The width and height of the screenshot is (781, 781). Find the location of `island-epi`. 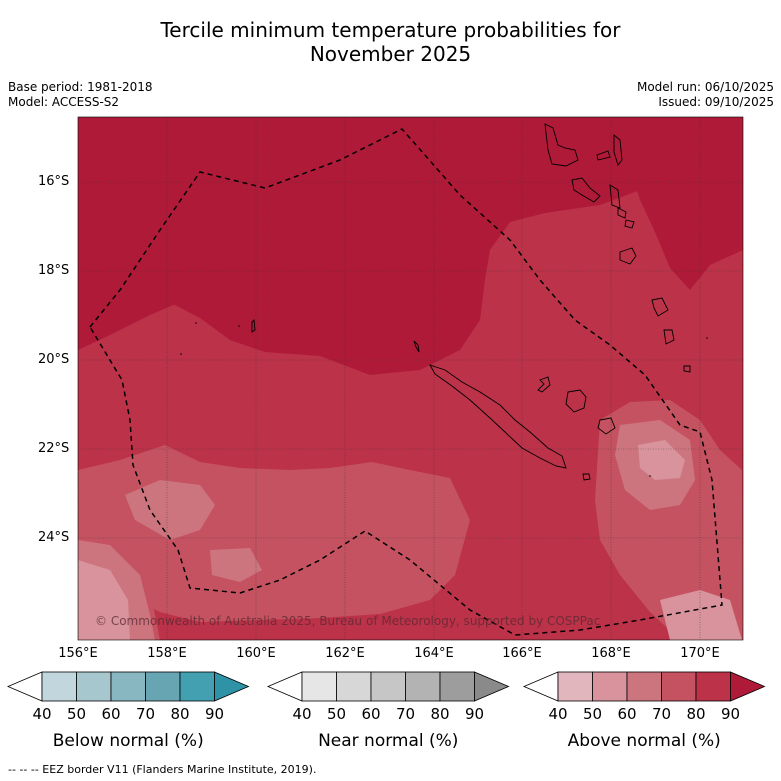

island-epi is located at coordinates (622, 213).